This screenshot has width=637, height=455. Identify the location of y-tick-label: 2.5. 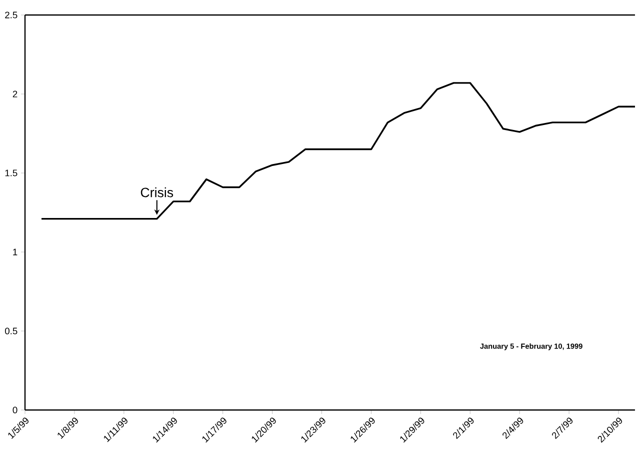
(11, 15).